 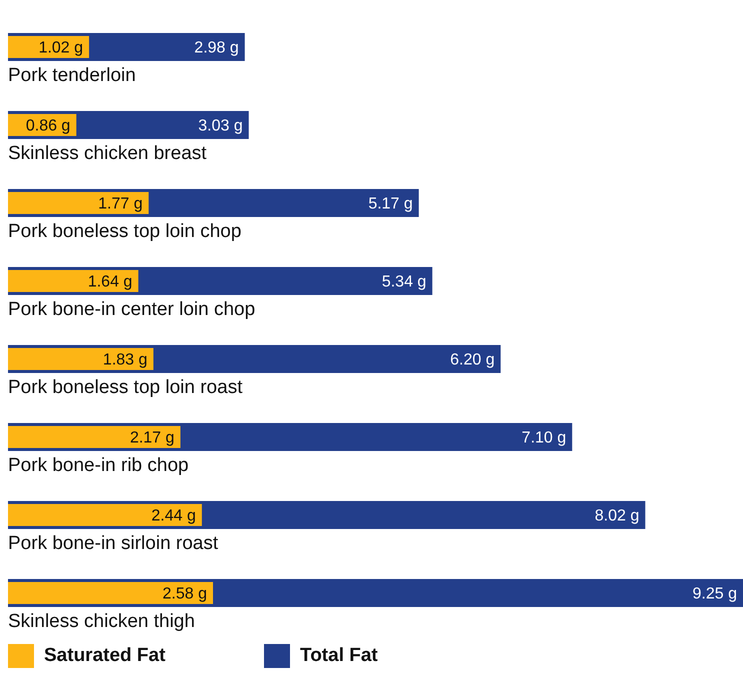 What do you see at coordinates (110, 282) in the screenshot?
I see `data-label: 1.64 g` at bounding box center [110, 282].